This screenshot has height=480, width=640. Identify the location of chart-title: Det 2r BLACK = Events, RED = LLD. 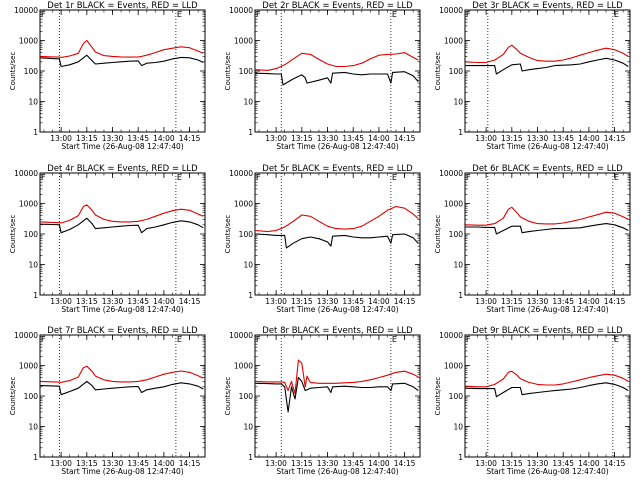
(337, 6).